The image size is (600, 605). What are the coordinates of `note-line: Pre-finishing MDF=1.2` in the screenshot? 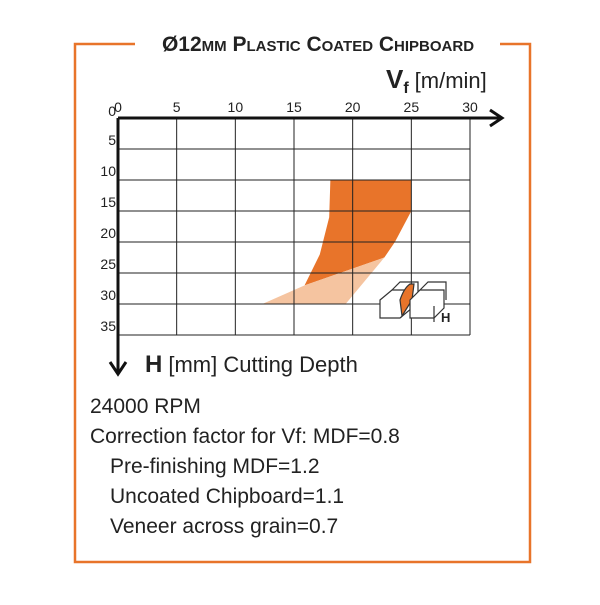 It's located at (215, 466).